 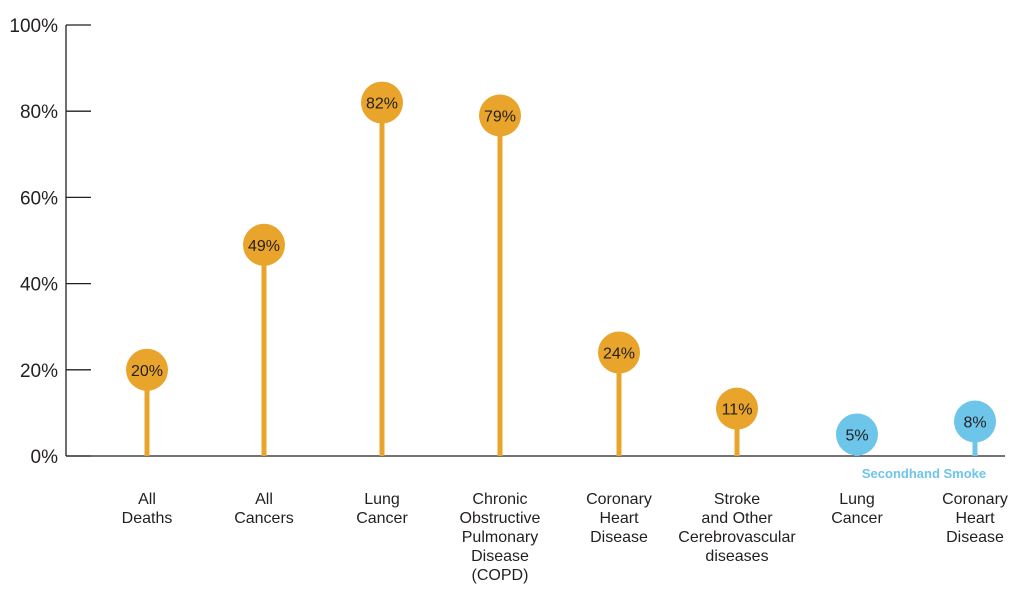 I want to click on x-category-label: All Deaths, so click(x=147, y=509).